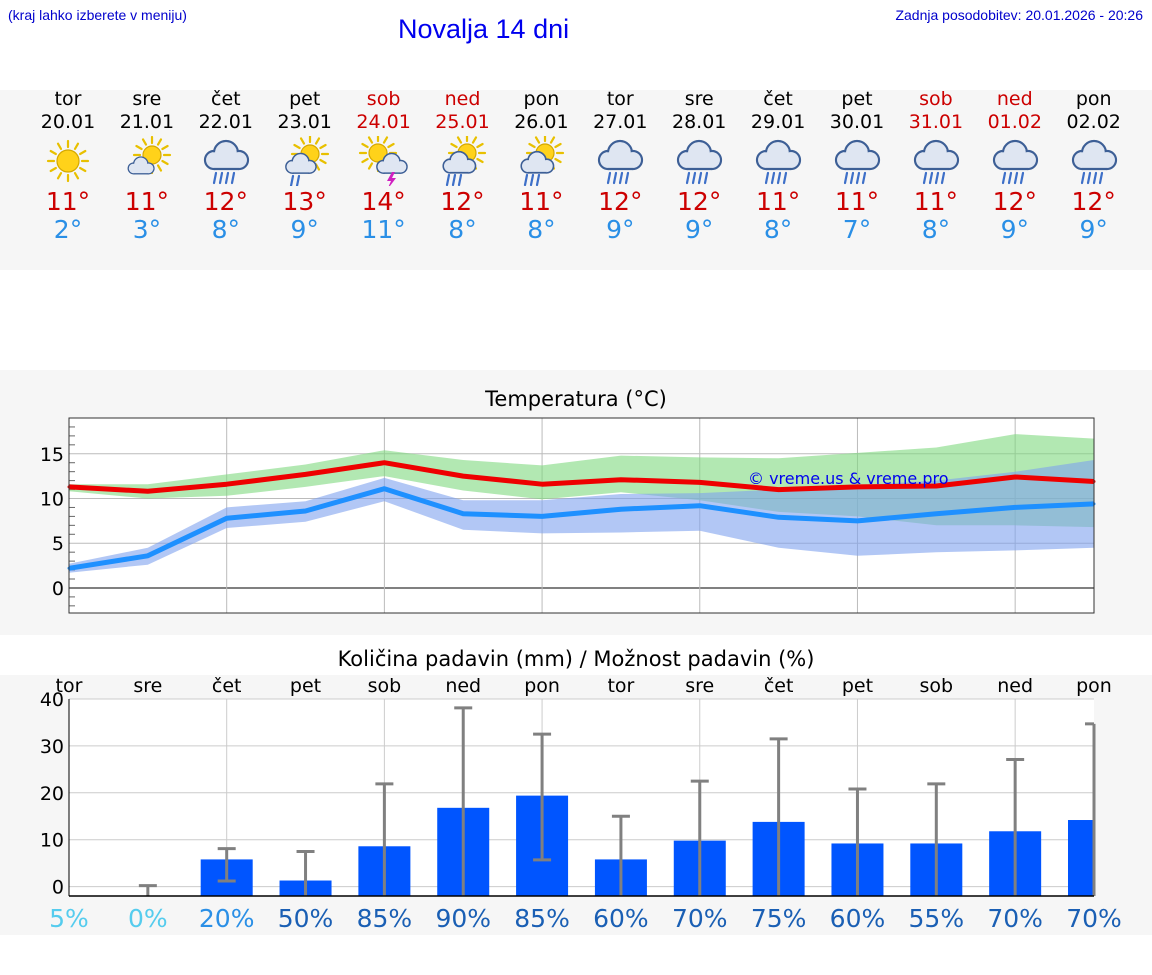  I want to click on day-name: ned, so click(1014, 99).